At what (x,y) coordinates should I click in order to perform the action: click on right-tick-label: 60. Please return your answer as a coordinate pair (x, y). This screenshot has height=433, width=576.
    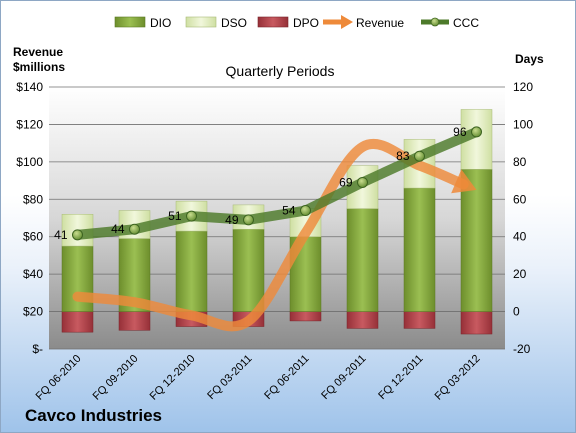
    Looking at the image, I should click on (520, 199).